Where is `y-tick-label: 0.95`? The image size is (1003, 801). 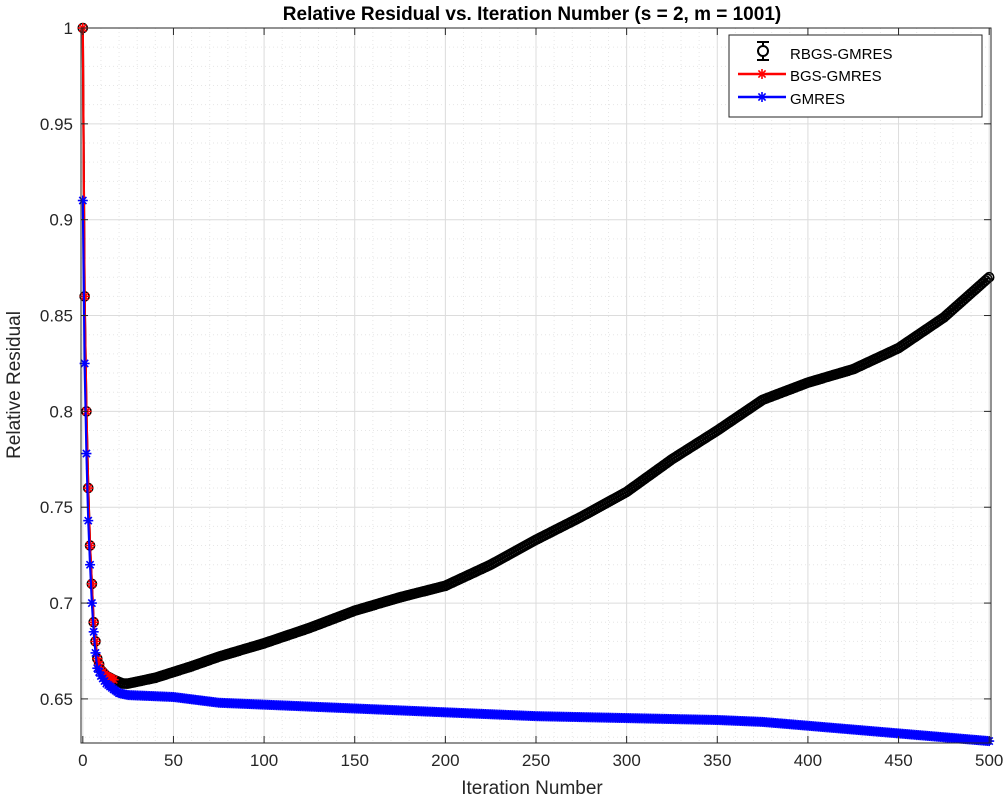
y-tick-label: 0.95 is located at coordinates (56, 124).